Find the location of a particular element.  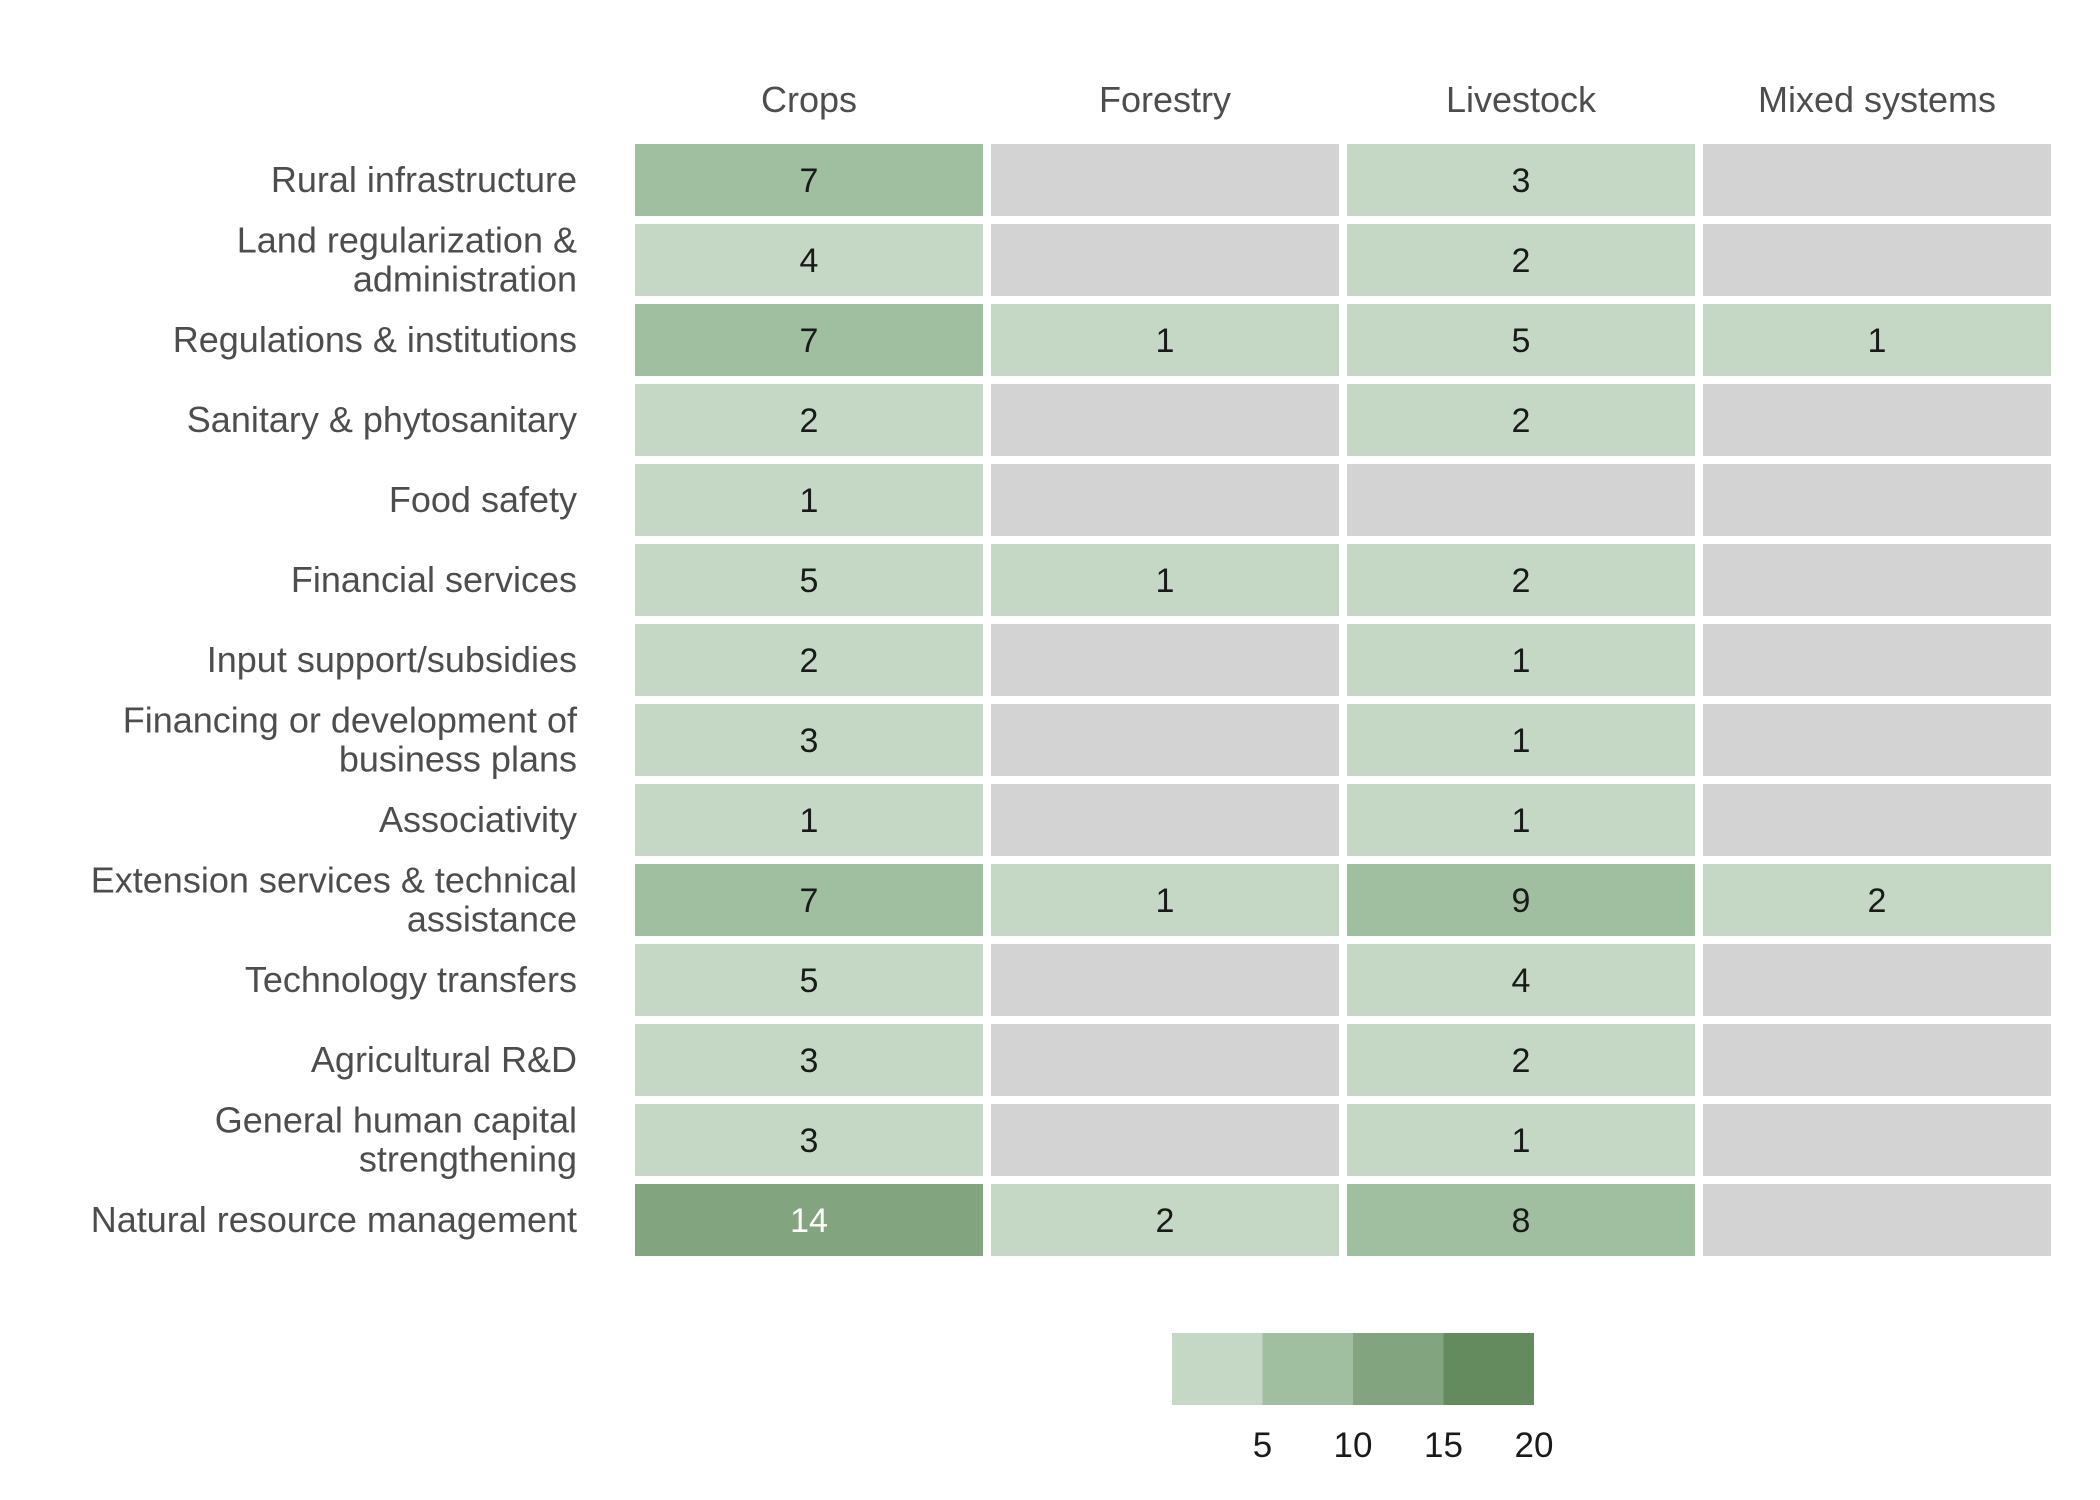

cell-financial-services-crops is located at coordinates (809, 580).